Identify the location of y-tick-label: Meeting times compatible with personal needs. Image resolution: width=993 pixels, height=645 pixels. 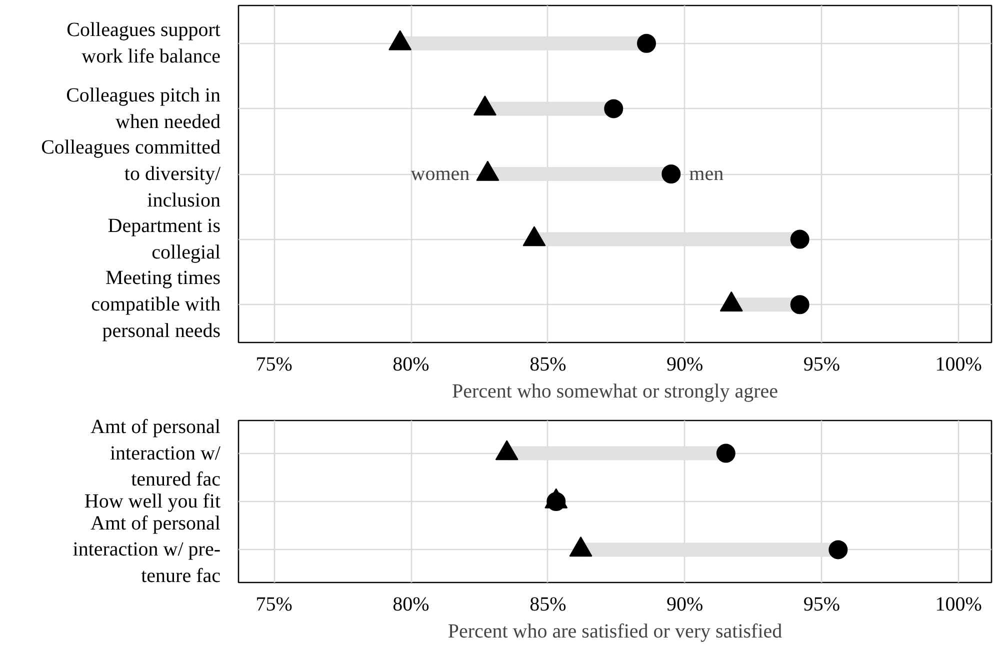
(156, 304).